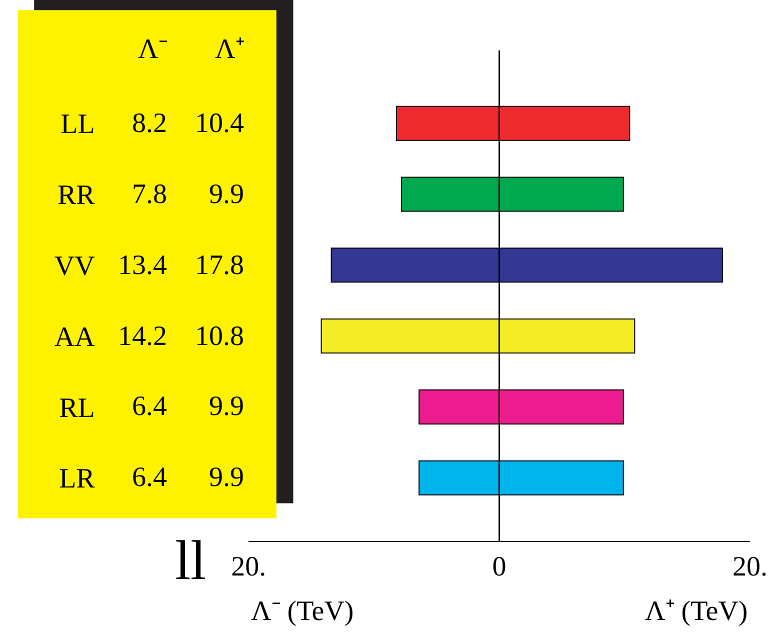  Describe the element at coordinates (219, 336) in the screenshot. I see `text: 10.8` at that location.